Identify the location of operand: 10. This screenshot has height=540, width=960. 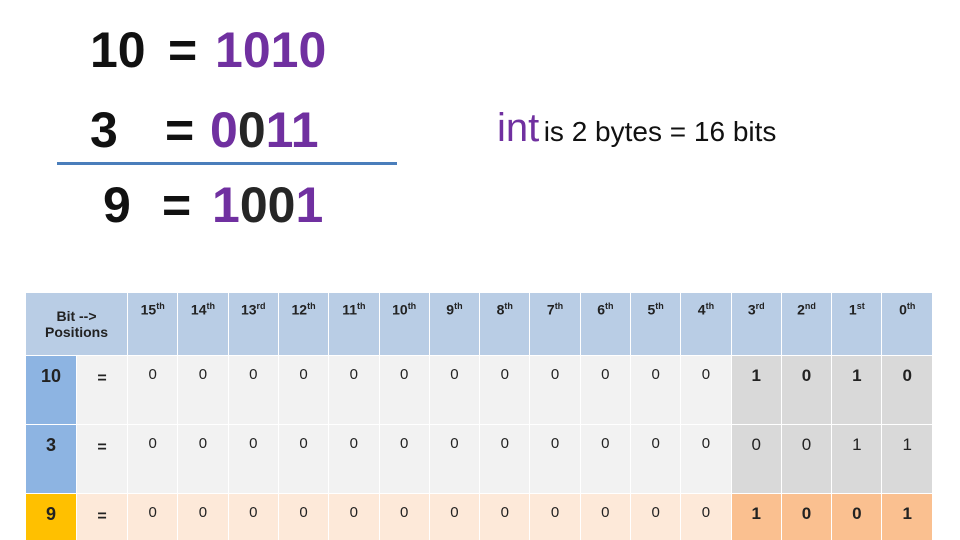
(118, 50).